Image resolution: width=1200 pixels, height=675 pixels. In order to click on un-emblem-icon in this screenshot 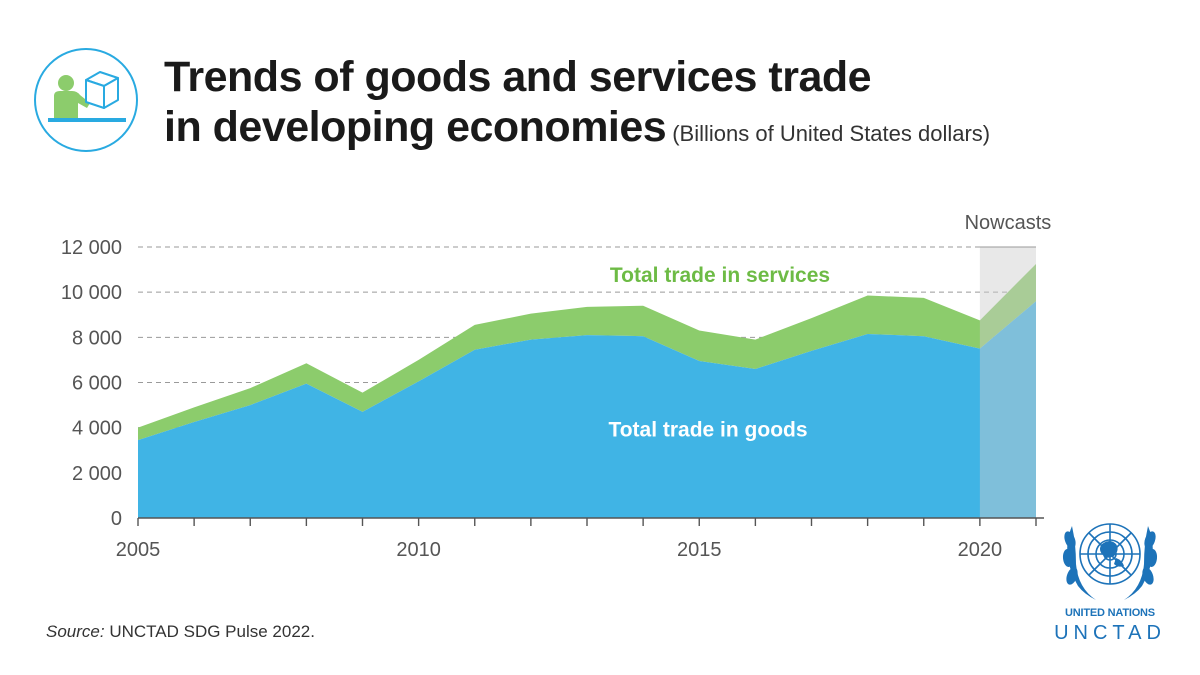, I will do `click(1110, 561)`.